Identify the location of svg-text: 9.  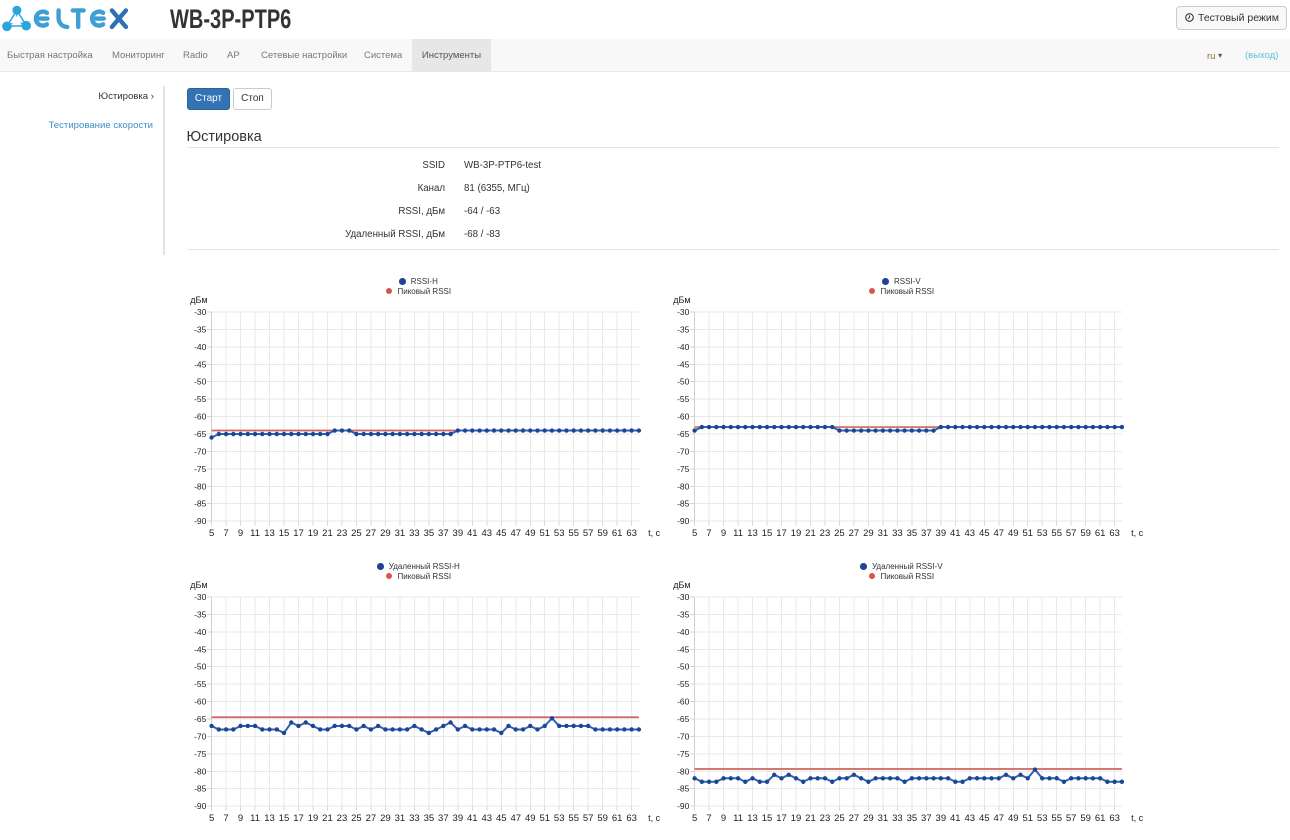
(723, 533).